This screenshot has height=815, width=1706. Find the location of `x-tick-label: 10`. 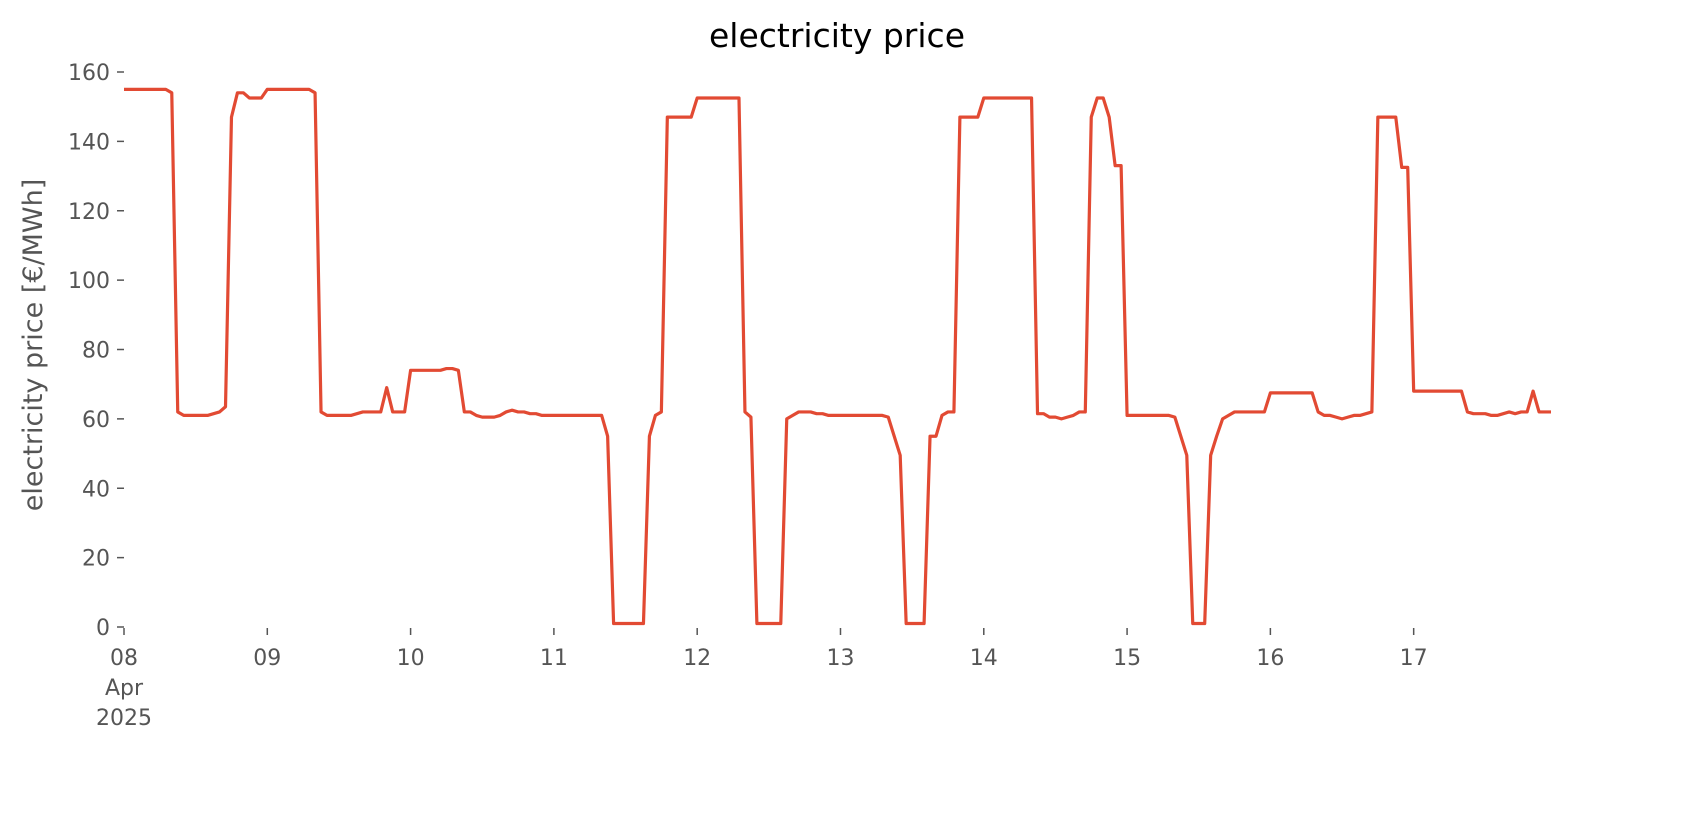

x-tick-label: 10 is located at coordinates (411, 658).